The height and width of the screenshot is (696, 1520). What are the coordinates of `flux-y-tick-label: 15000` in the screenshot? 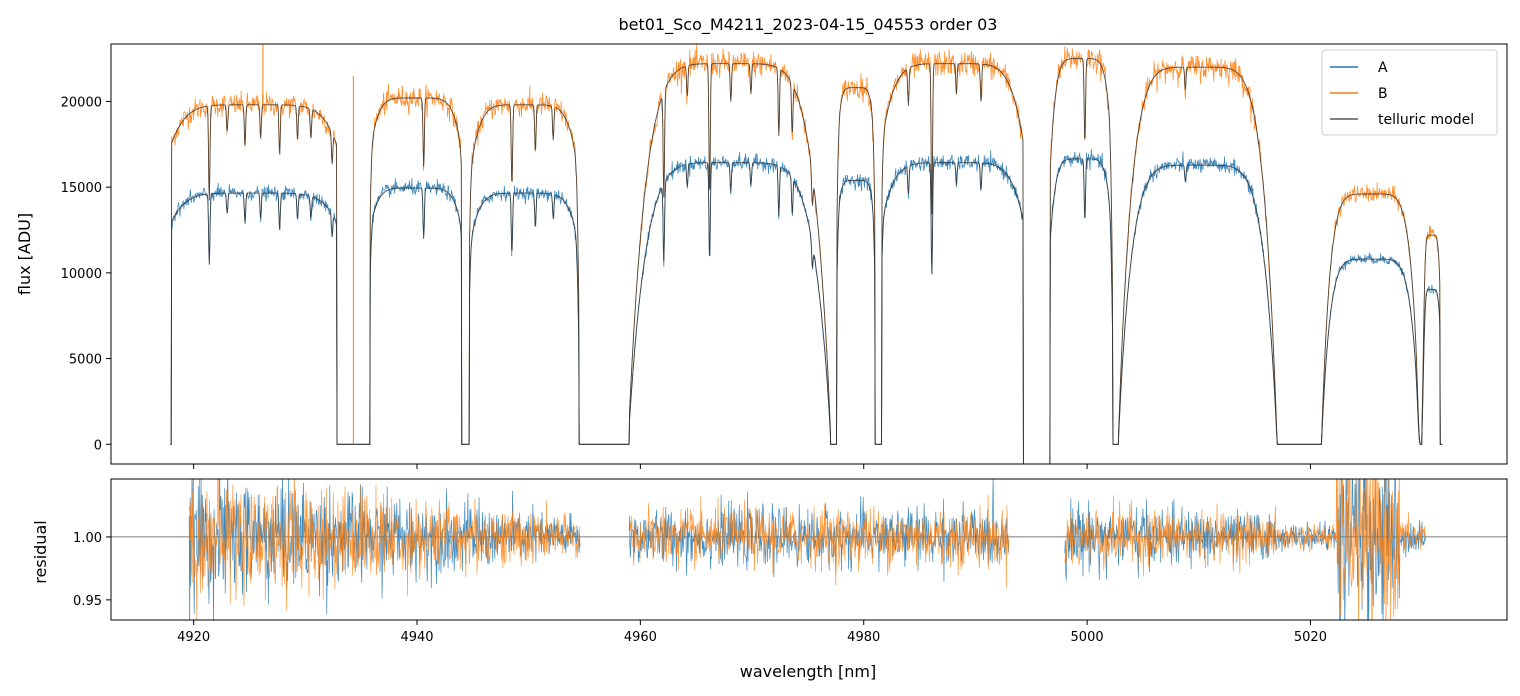 It's located at (81, 188).